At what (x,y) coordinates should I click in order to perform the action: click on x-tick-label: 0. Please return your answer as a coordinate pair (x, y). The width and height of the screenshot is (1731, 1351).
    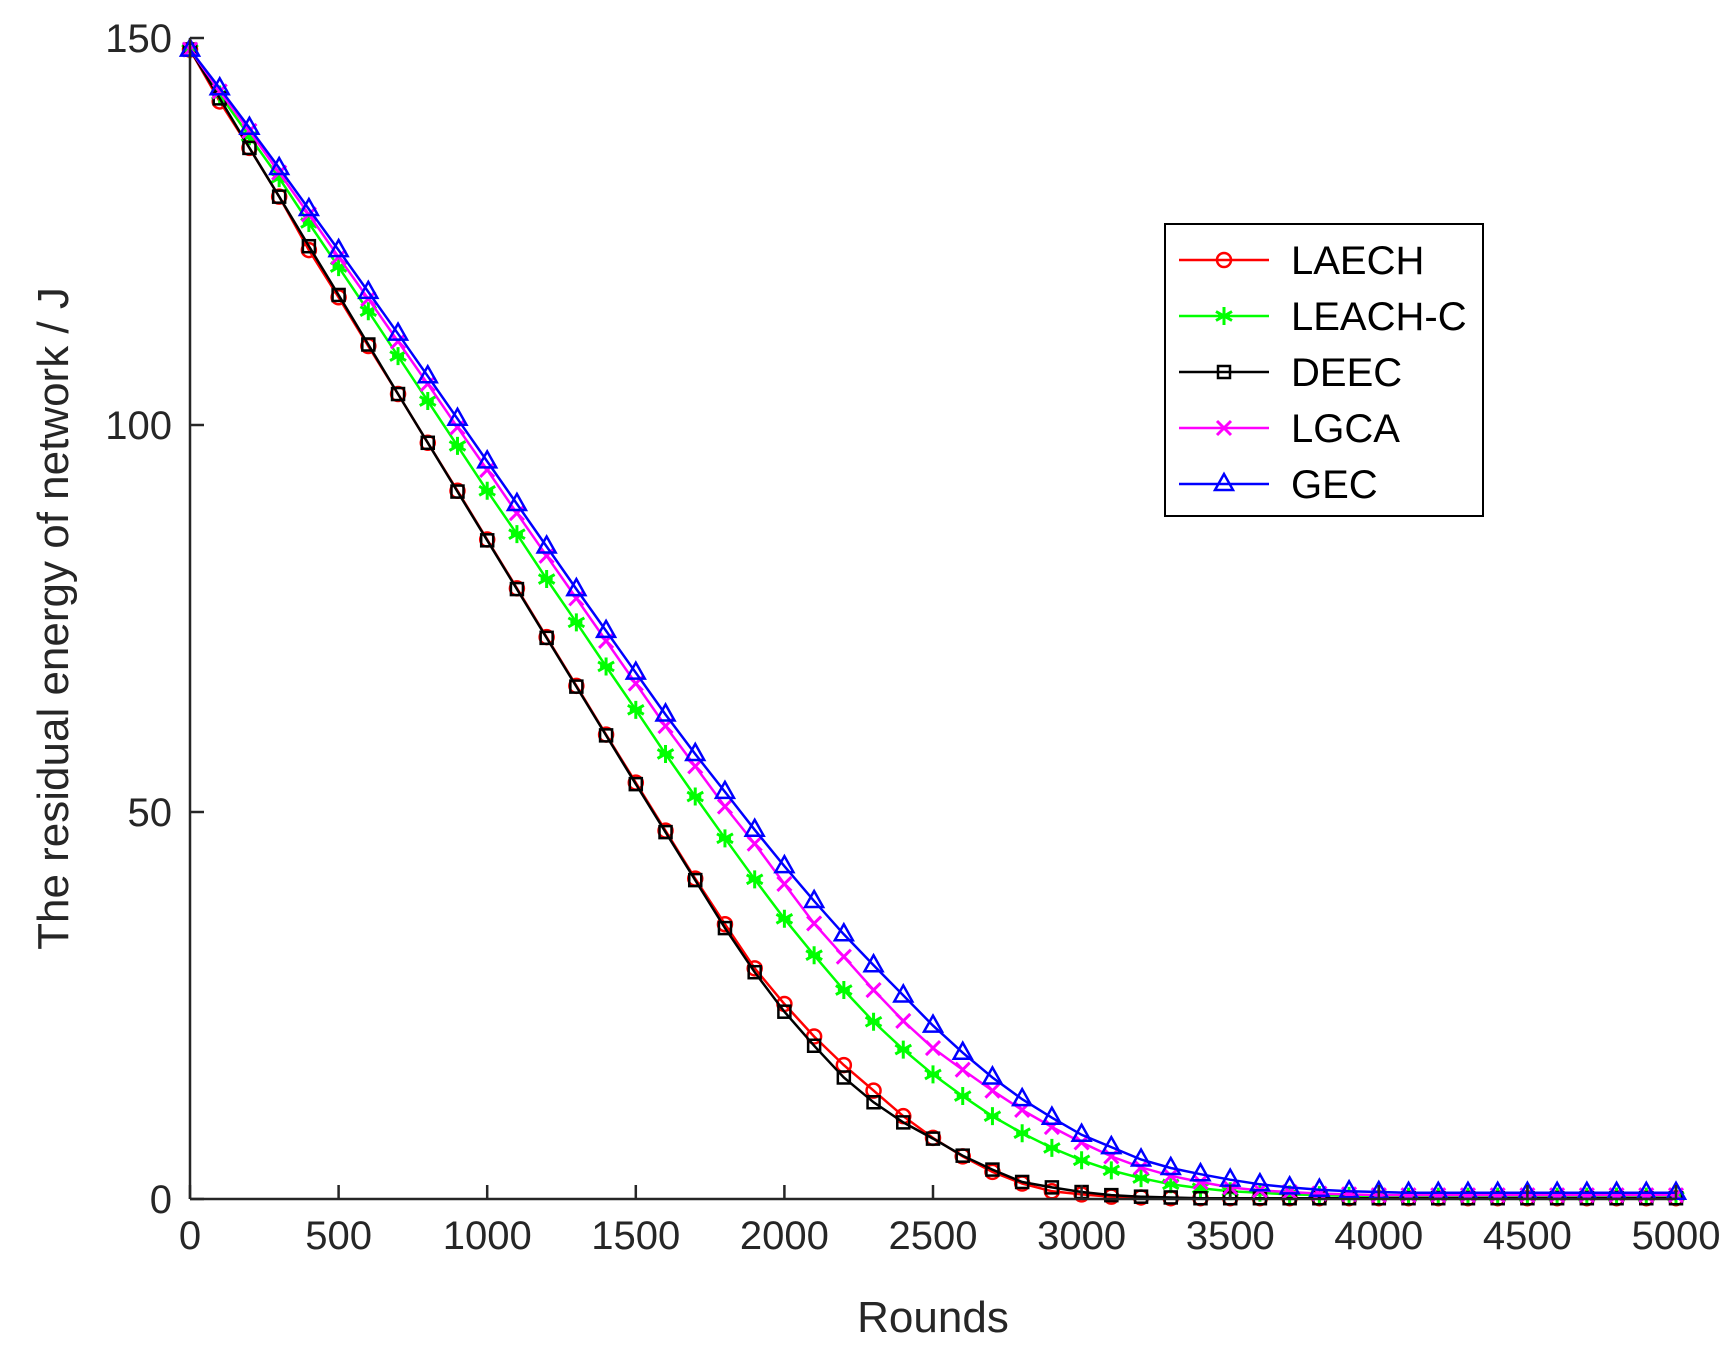
    Looking at the image, I should click on (190, 1236).